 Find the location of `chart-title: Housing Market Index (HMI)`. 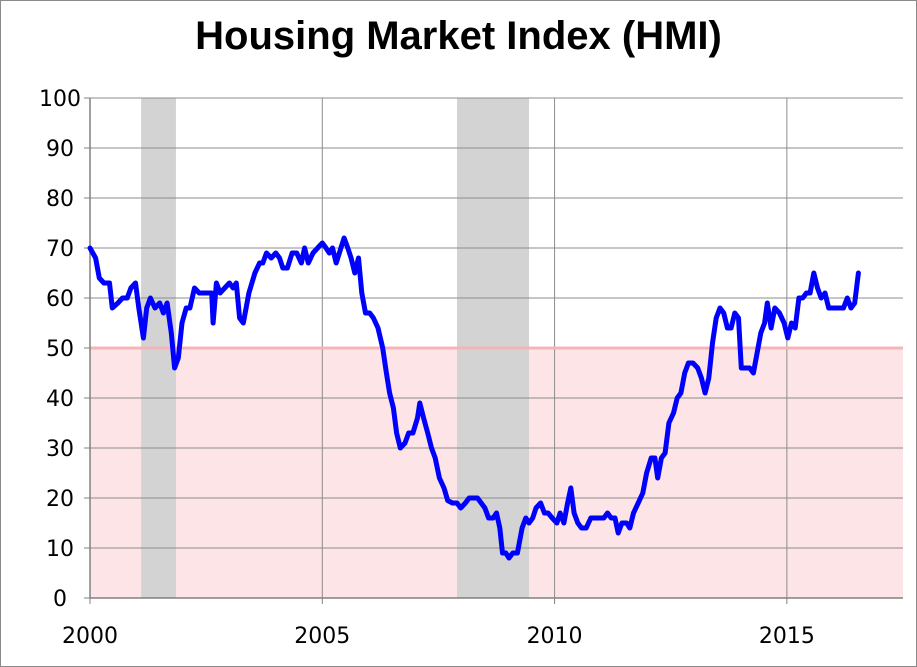

chart-title: Housing Market Index (HMI) is located at coordinates (458, 36).